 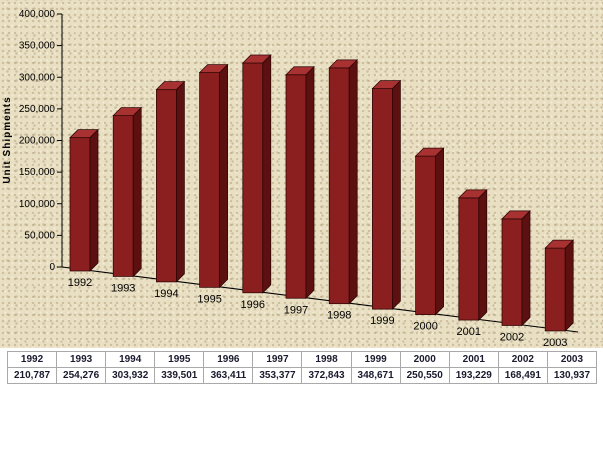 What do you see at coordinates (474, 360) in the screenshot?
I see `table-year-cell: 2001` at bounding box center [474, 360].